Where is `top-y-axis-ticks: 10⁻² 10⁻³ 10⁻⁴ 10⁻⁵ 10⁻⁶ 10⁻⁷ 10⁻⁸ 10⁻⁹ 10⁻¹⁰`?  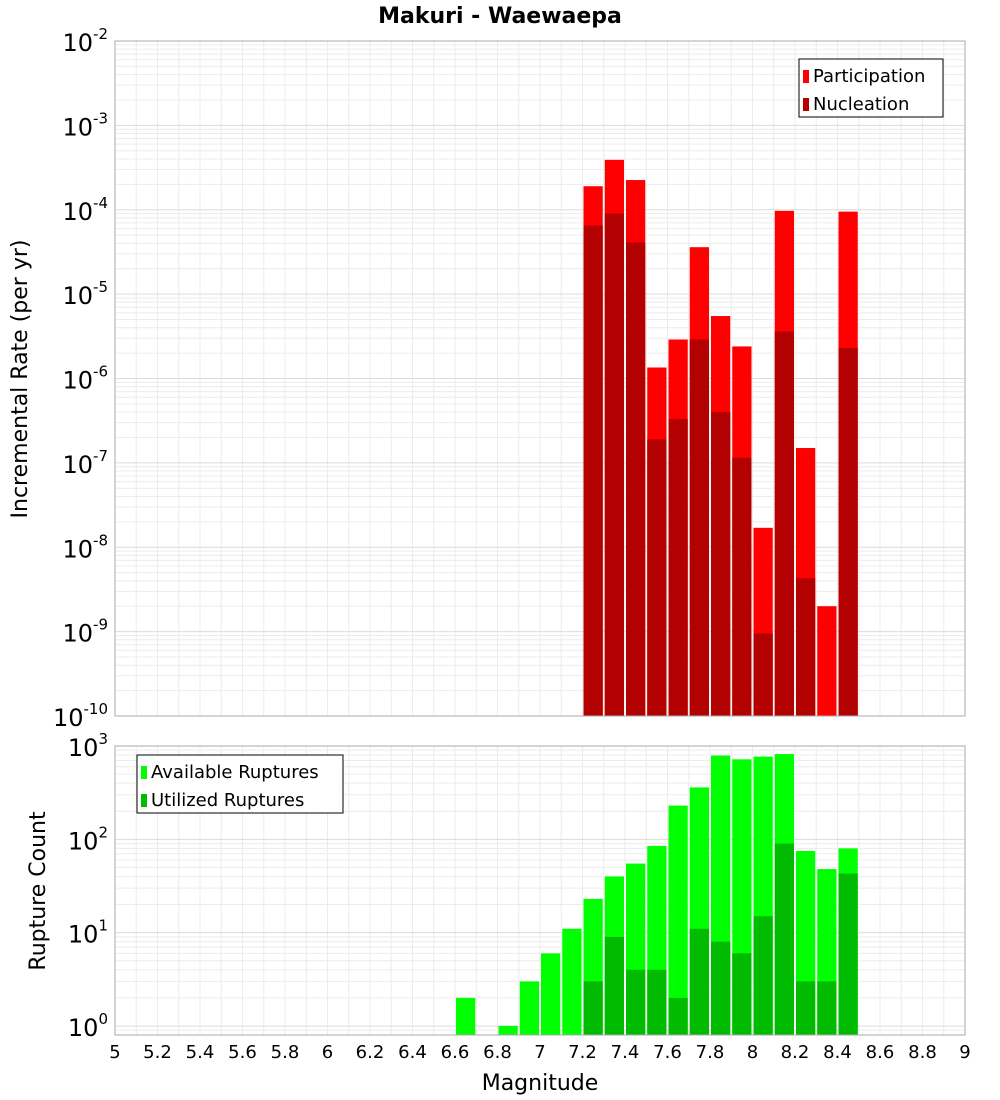 top-y-axis-ticks: 10⁻² 10⁻³ 10⁻⁴ 10⁻⁵ 10⁻⁶ 10⁻⁷ 10⁻⁸ 10⁻⁹ 10⁻¹⁰ is located at coordinates (80, 378).